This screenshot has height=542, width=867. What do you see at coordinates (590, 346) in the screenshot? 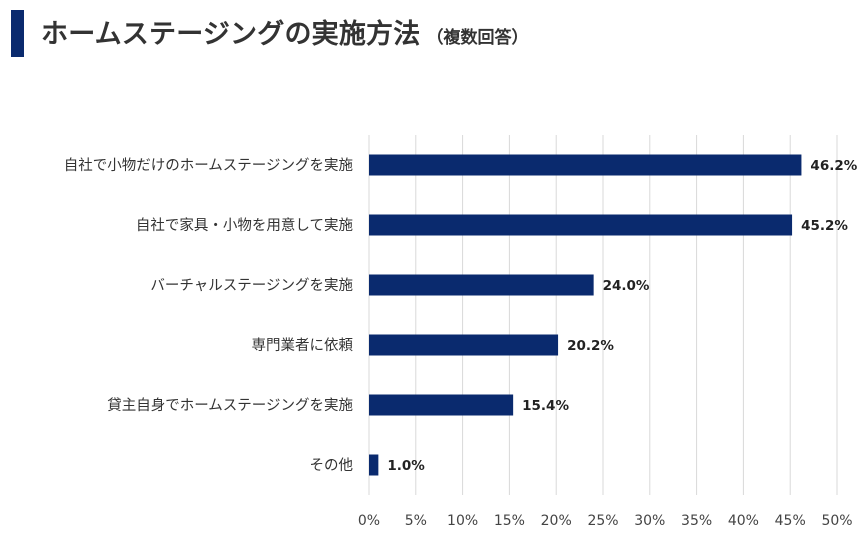
I see `data-label: 20.2%` at bounding box center [590, 346].